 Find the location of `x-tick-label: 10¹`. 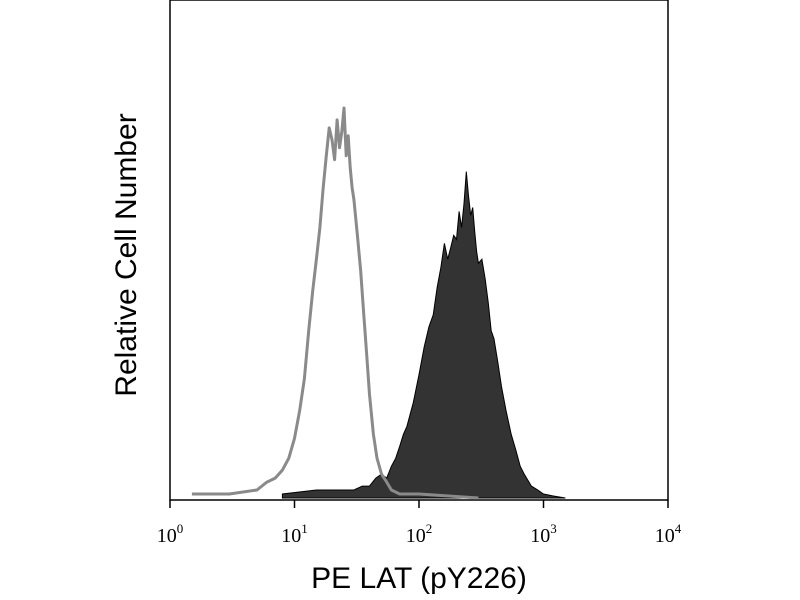

x-tick-label: 10¹ is located at coordinates (294, 534).